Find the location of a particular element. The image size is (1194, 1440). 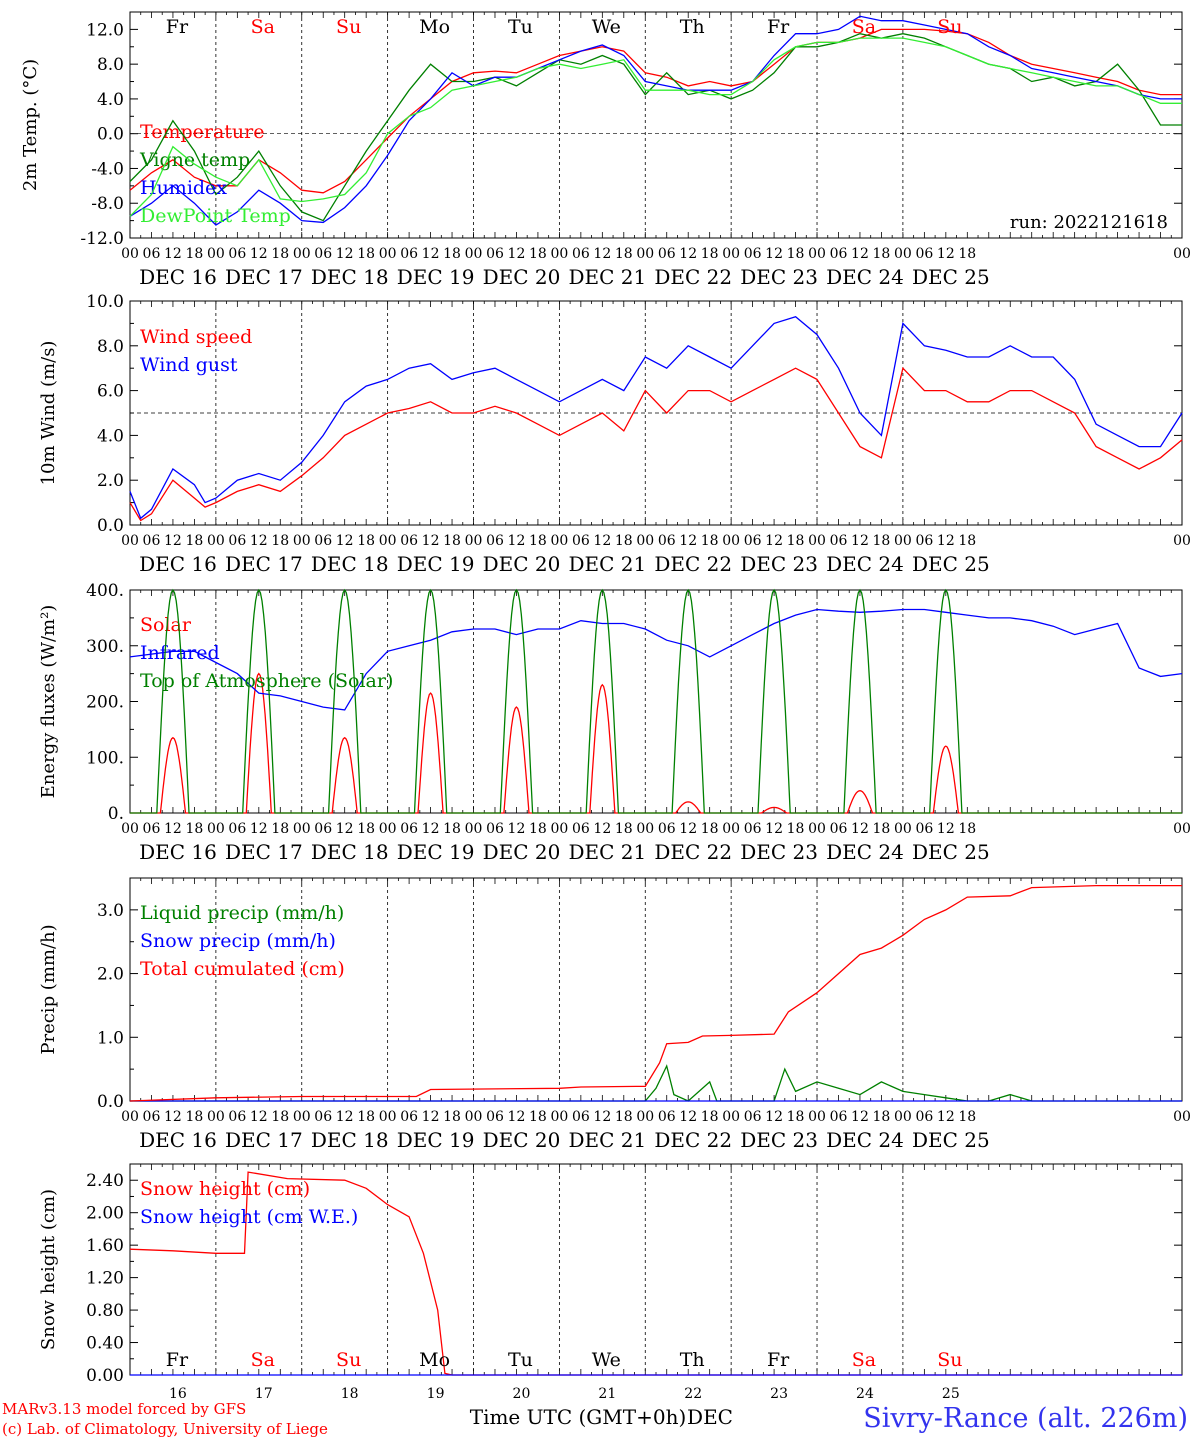

legend-top-of-atmosphere-solar: Top of Atmosphere (Solar) is located at coordinates (266, 681).